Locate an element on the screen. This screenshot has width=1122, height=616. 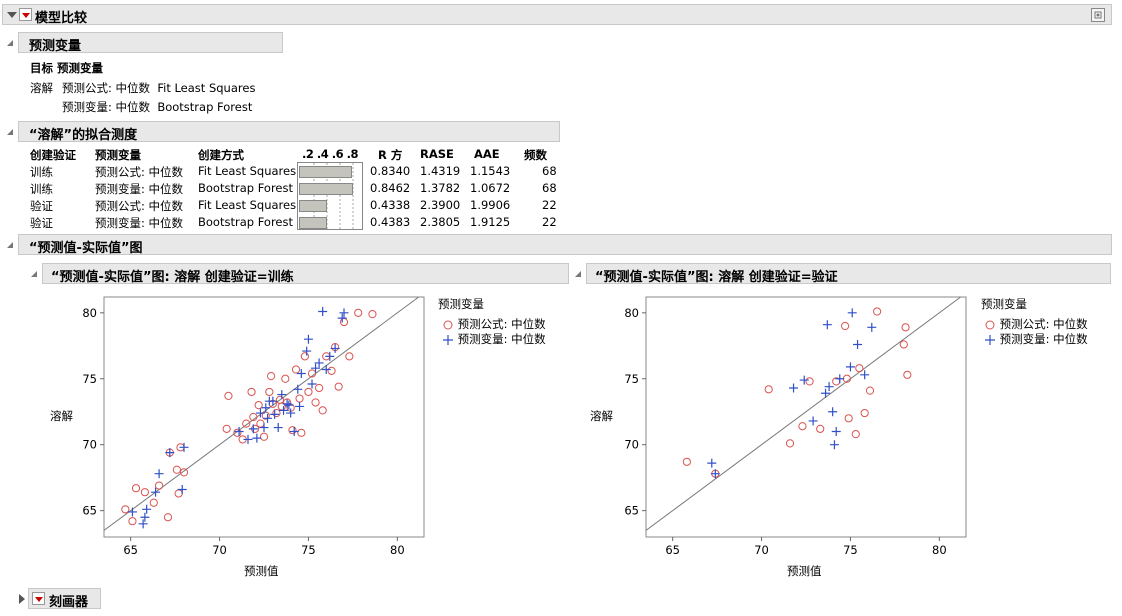
cell-aae: 1.9906 is located at coordinates (490, 205).